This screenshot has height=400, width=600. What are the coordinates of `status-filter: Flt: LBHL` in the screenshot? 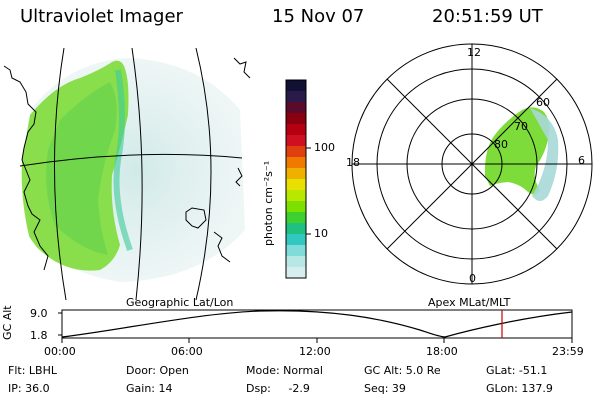 It's located at (32, 370).